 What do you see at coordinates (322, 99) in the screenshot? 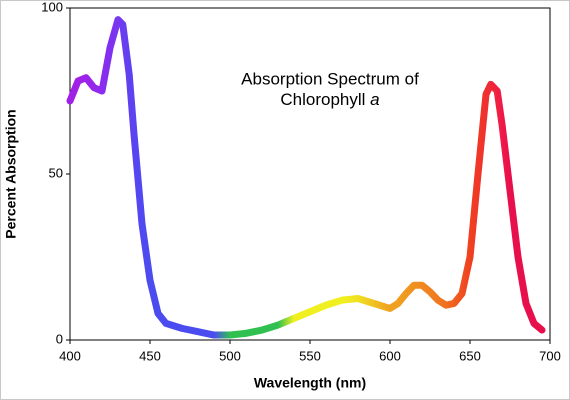
I see `chart-title-part: Chlorophyll` at bounding box center [322, 99].